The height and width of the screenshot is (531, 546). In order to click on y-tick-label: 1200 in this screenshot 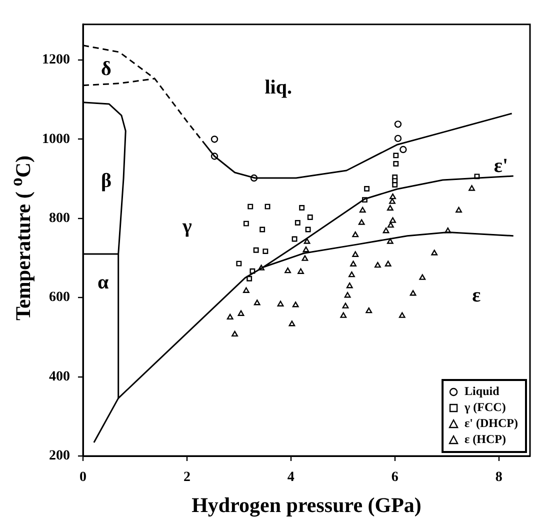, I will do `click(56, 60)`.